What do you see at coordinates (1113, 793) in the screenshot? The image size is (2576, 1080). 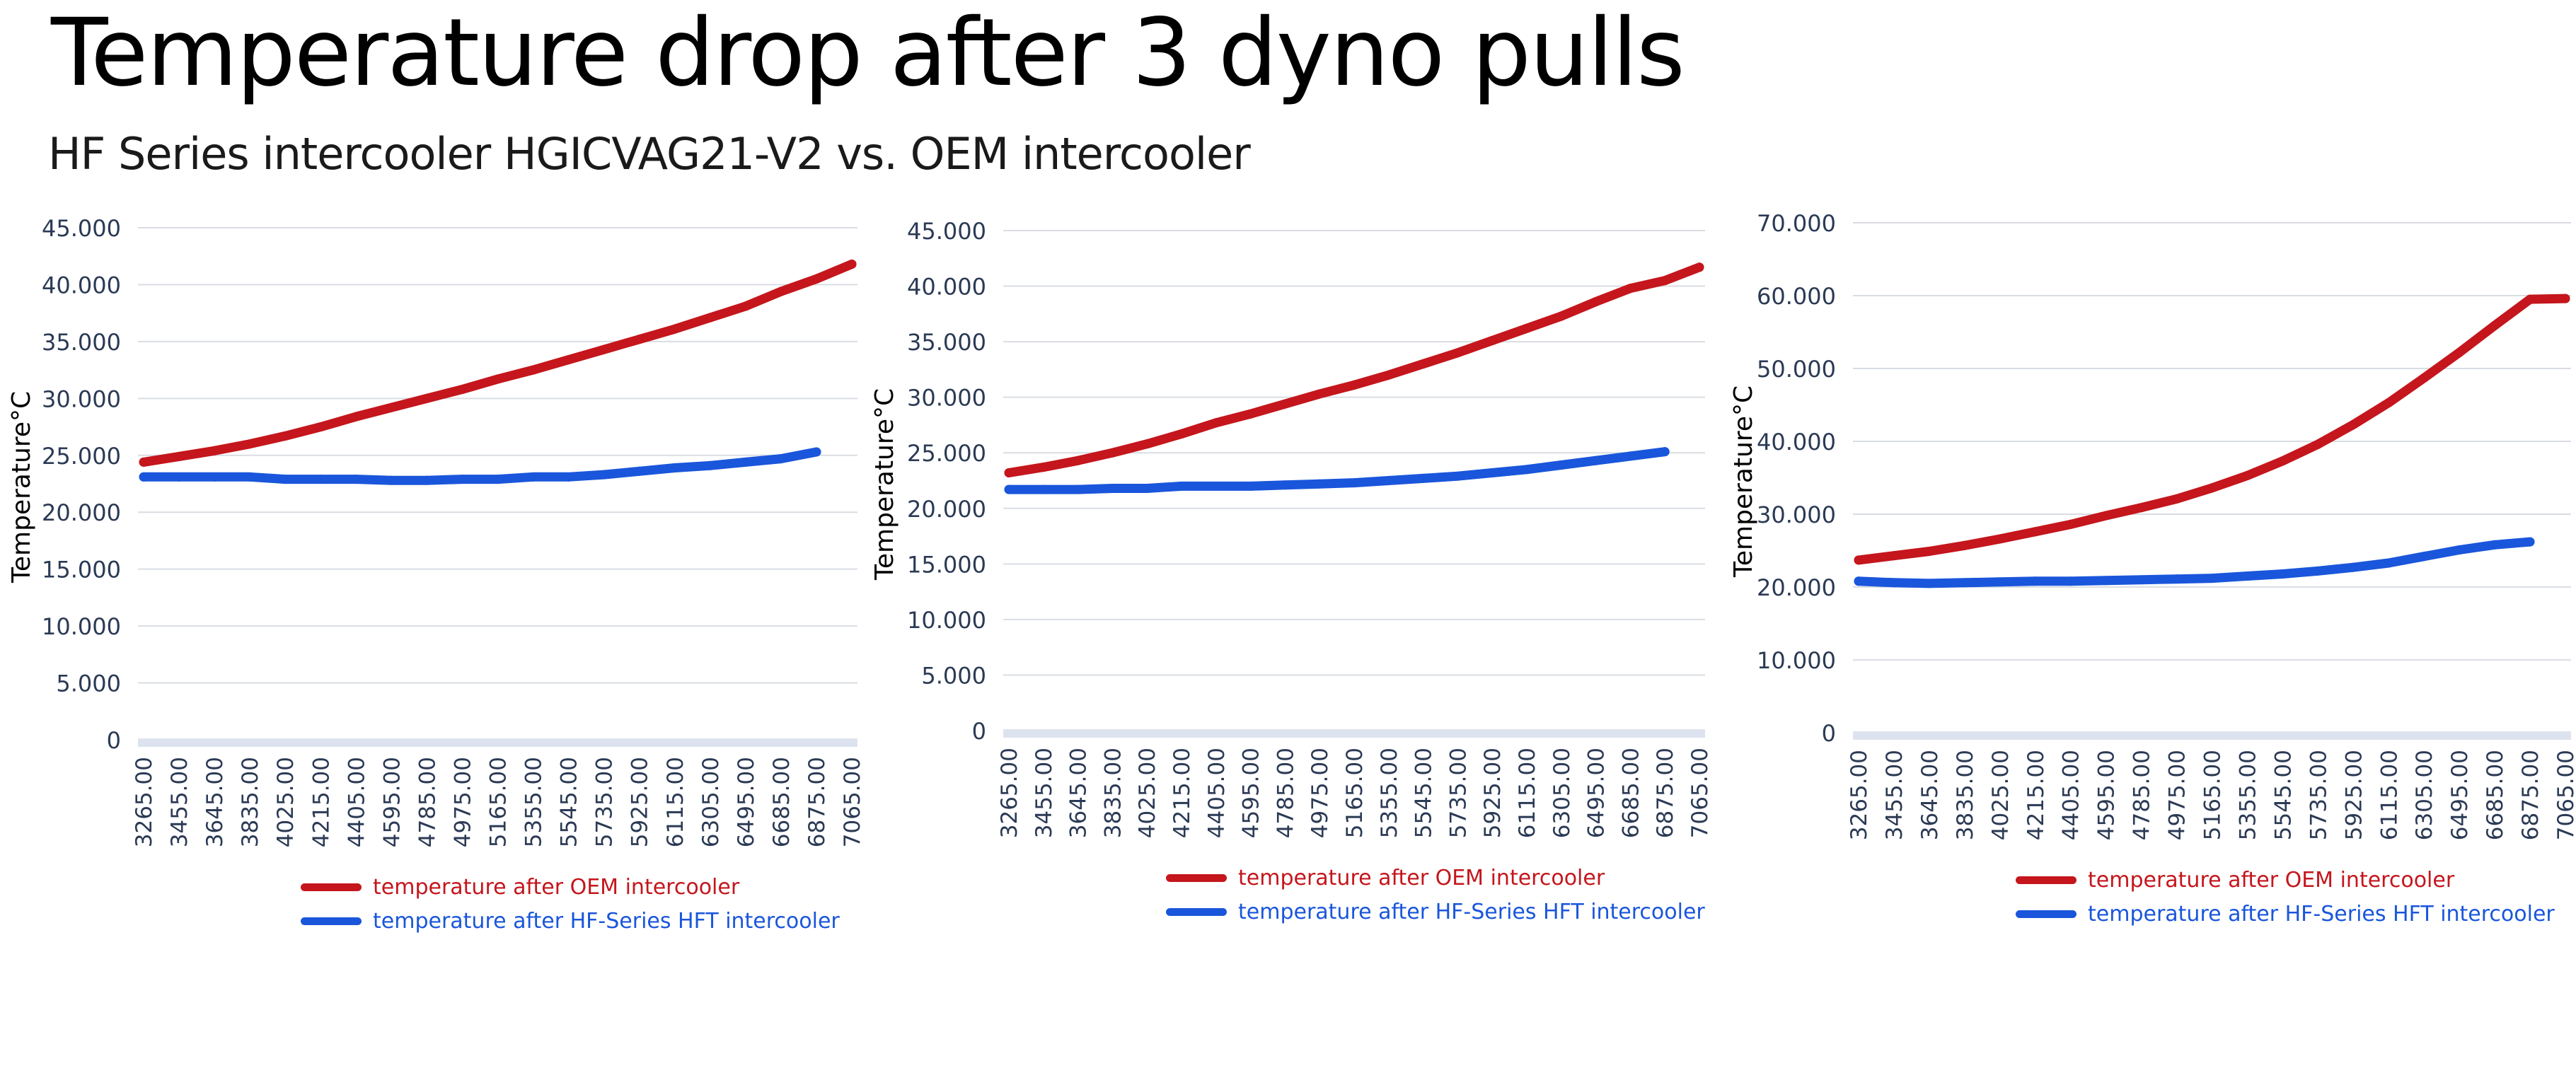 I see `x-tick-label: 3835.00` at bounding box center [1113, 793].